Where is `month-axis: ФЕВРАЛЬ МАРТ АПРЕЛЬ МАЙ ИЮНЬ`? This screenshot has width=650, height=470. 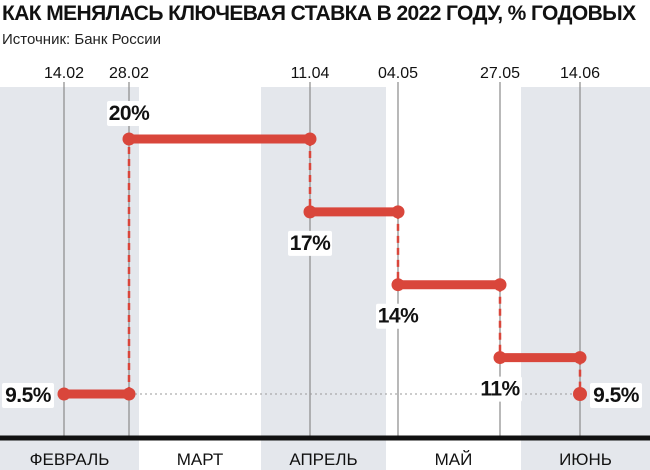 month-axis: ФЕВРАЛЬ МАРТ АПРЕЛЬ МАЙ ИЮНЬ is located at coordinates (325, 452).